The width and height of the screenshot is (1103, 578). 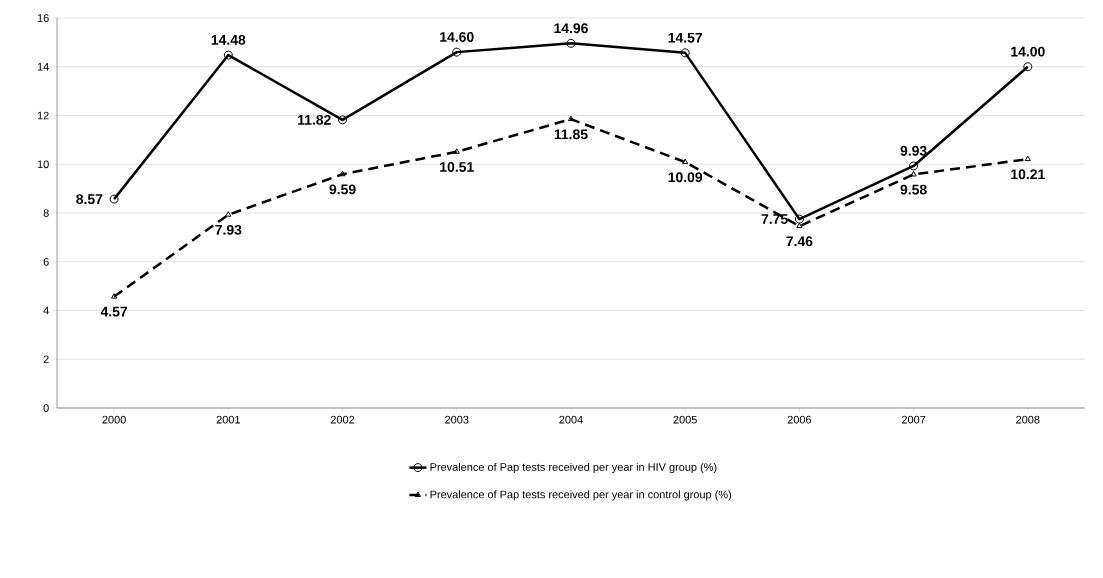 What do you see at coordinates (457, 37) in the screenshot?
I see `data-label: 14.60` at bounding box center [457, 37].